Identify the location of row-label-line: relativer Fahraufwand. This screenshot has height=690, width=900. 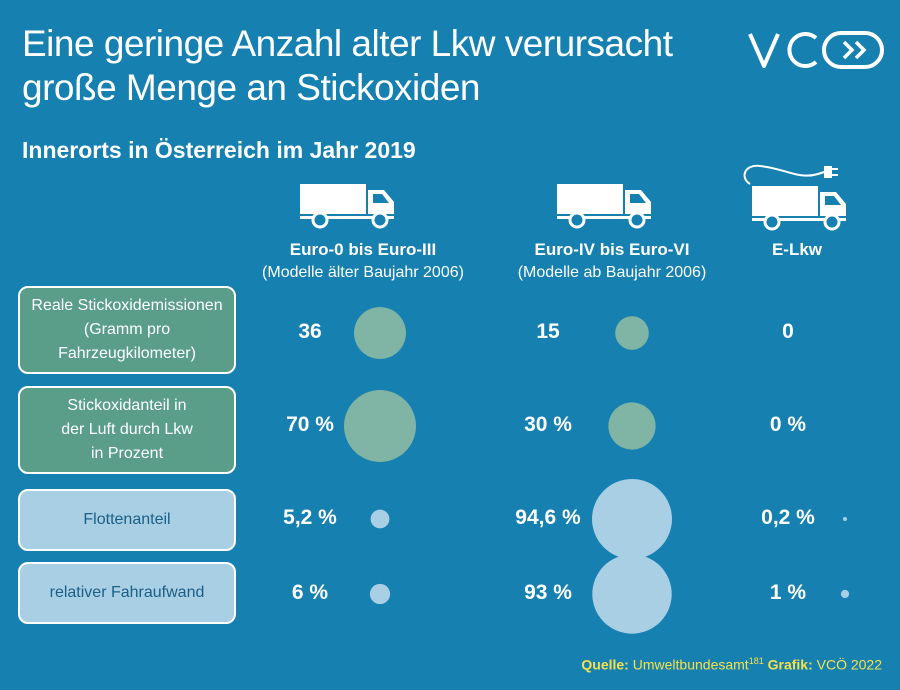
(127, 592).